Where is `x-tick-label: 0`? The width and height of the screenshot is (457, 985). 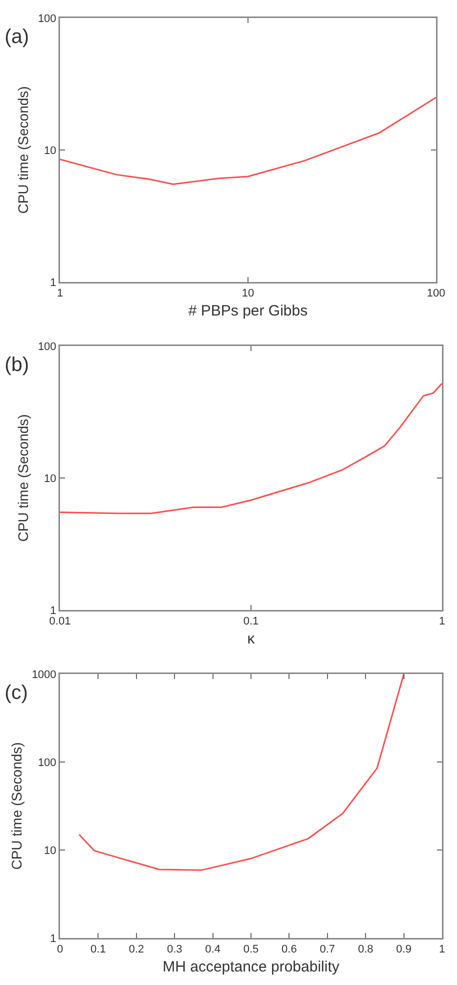 x-tick-label: 0 is located at coordinates (60, 950).